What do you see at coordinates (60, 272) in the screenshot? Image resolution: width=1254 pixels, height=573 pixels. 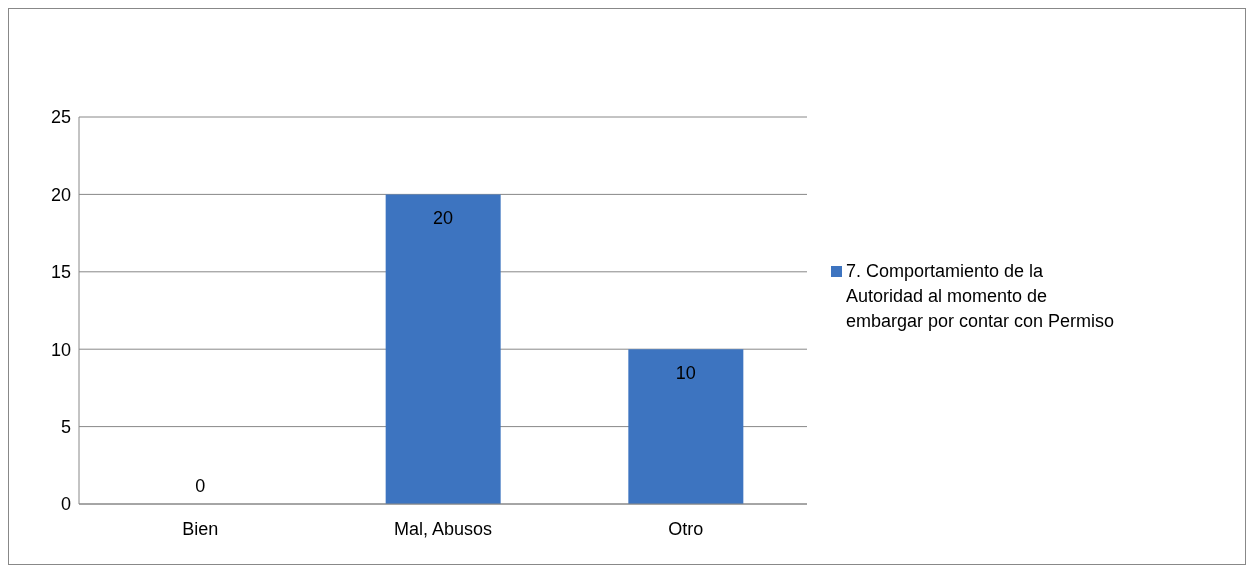 I see `y-tick-label: 15` at bounding box center [60, 272].